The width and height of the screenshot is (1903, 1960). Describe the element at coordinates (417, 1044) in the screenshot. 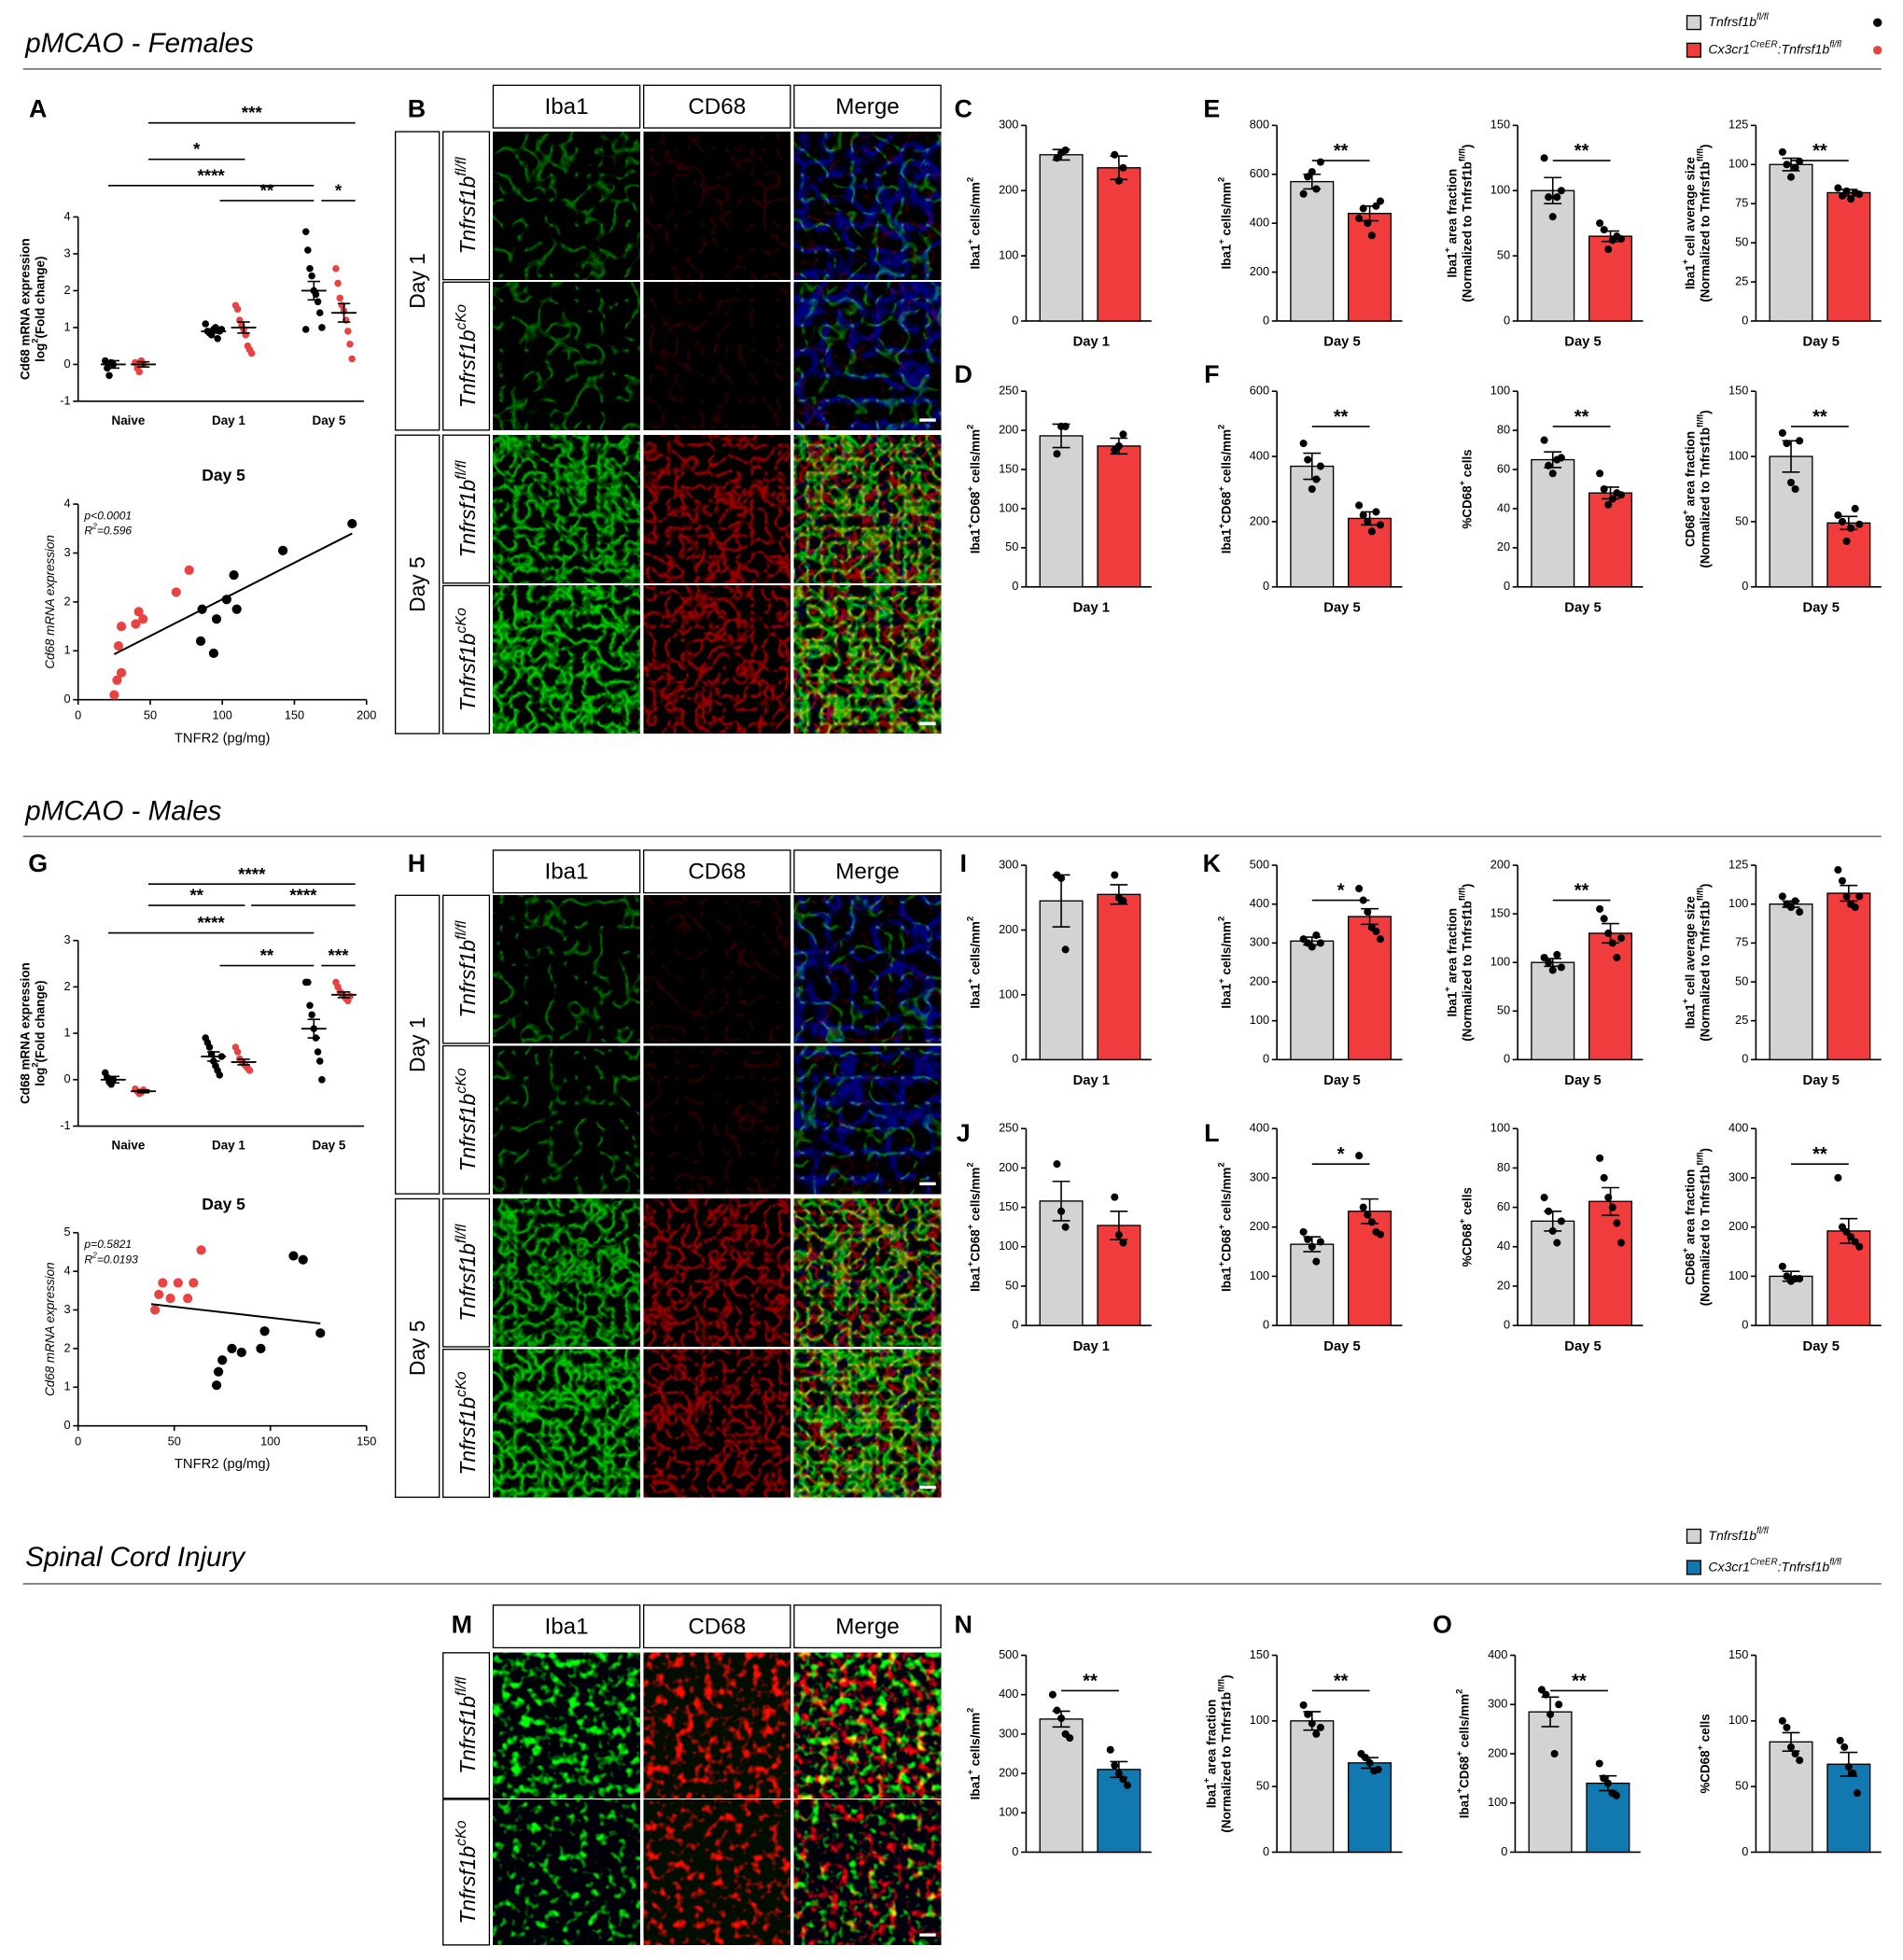

I see `day-label: Day 1` at that location.